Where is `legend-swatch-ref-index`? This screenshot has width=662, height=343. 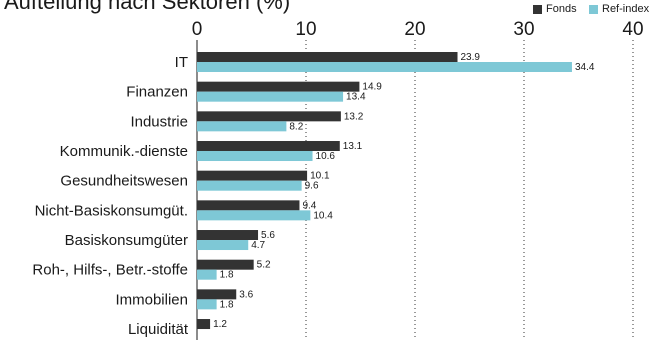 legend-swatch-ref-index is located at coordinates (593, 9).